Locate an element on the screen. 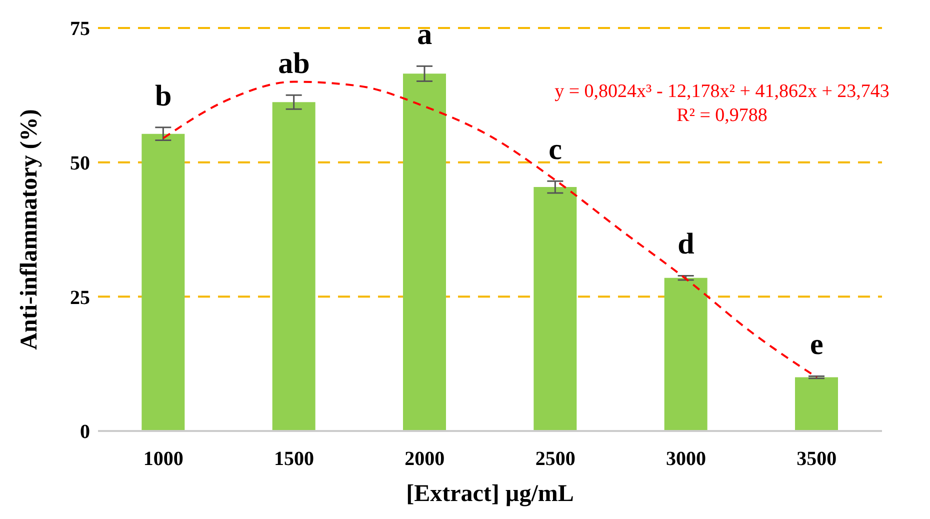 The image size is (930, 519). x-tick-label: 1500 is located at coordinates (294, 459).